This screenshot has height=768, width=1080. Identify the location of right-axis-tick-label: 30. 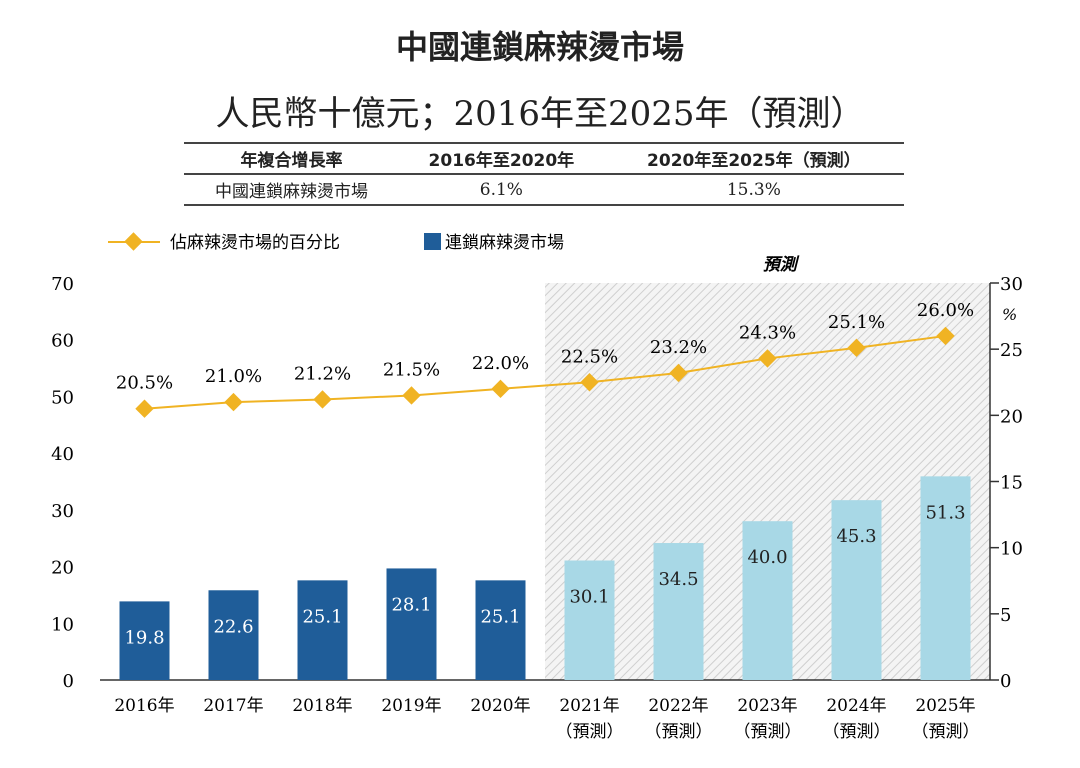
(1011, 284).